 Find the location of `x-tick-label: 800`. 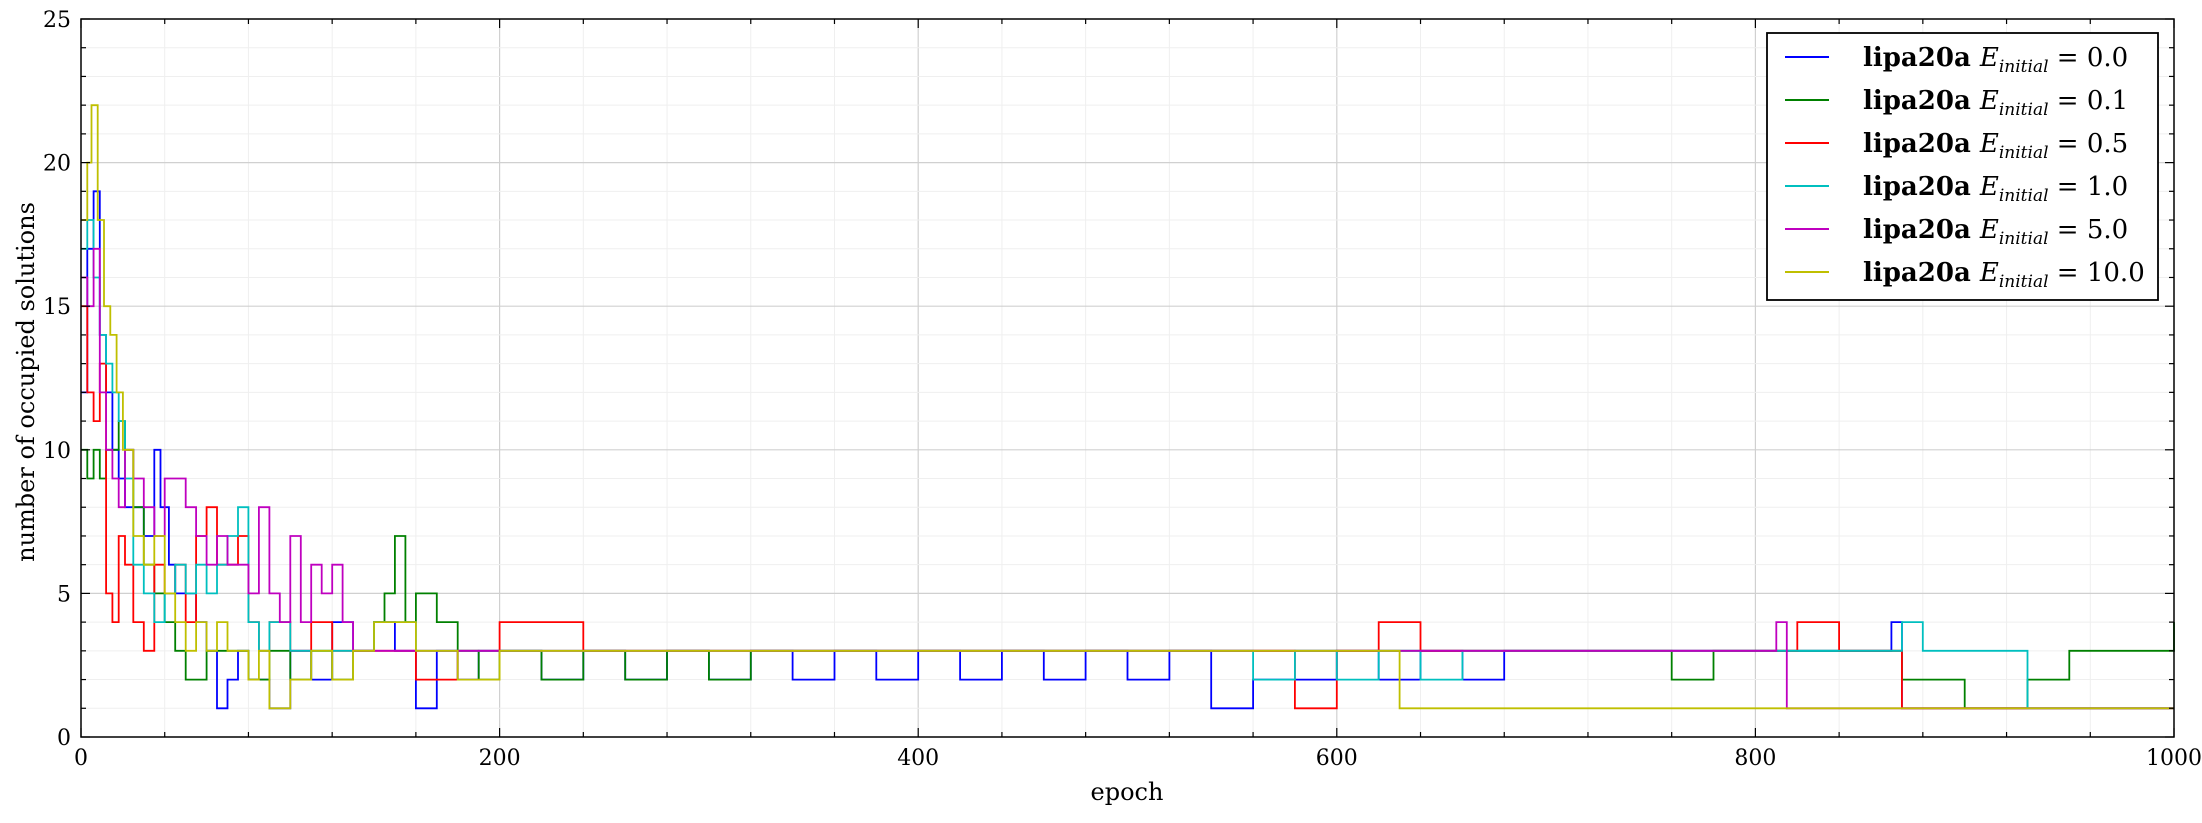

x-tick-label: 800 is located at coordinates (1755, 758).